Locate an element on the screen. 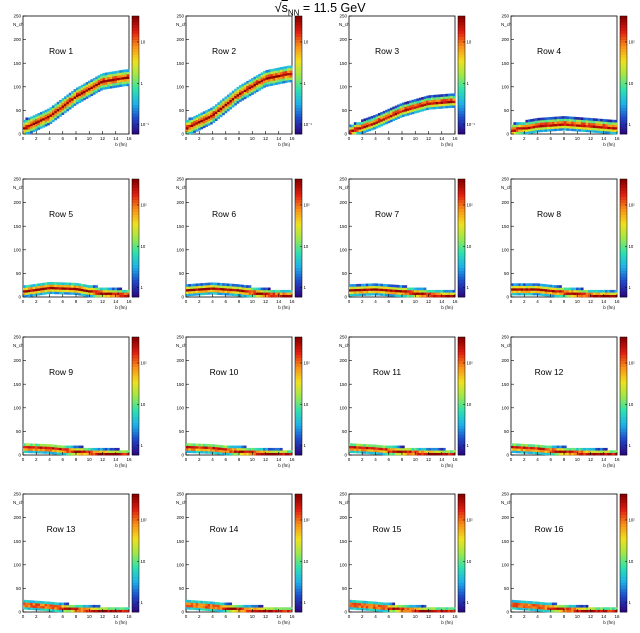  colorbar-frame is located at coordinates (135, 553).